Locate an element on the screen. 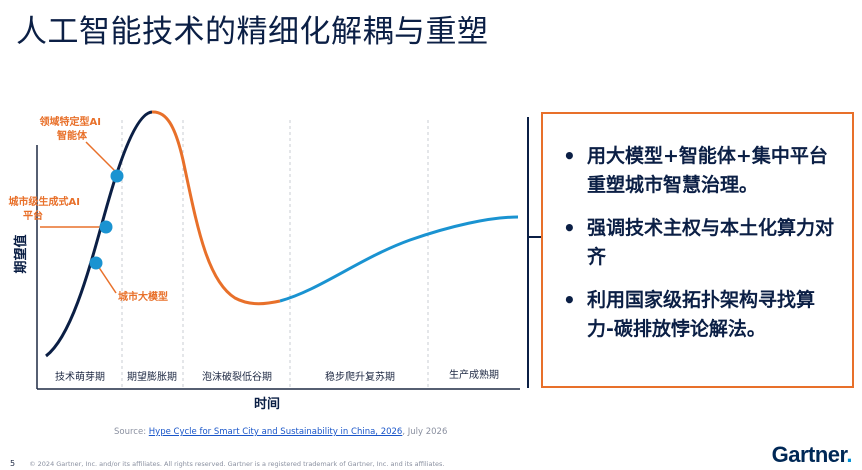 The image size is (862, 470). page-title: 人工智能技术的精细化解耦与重塑 is located at coordinates (252, 32).